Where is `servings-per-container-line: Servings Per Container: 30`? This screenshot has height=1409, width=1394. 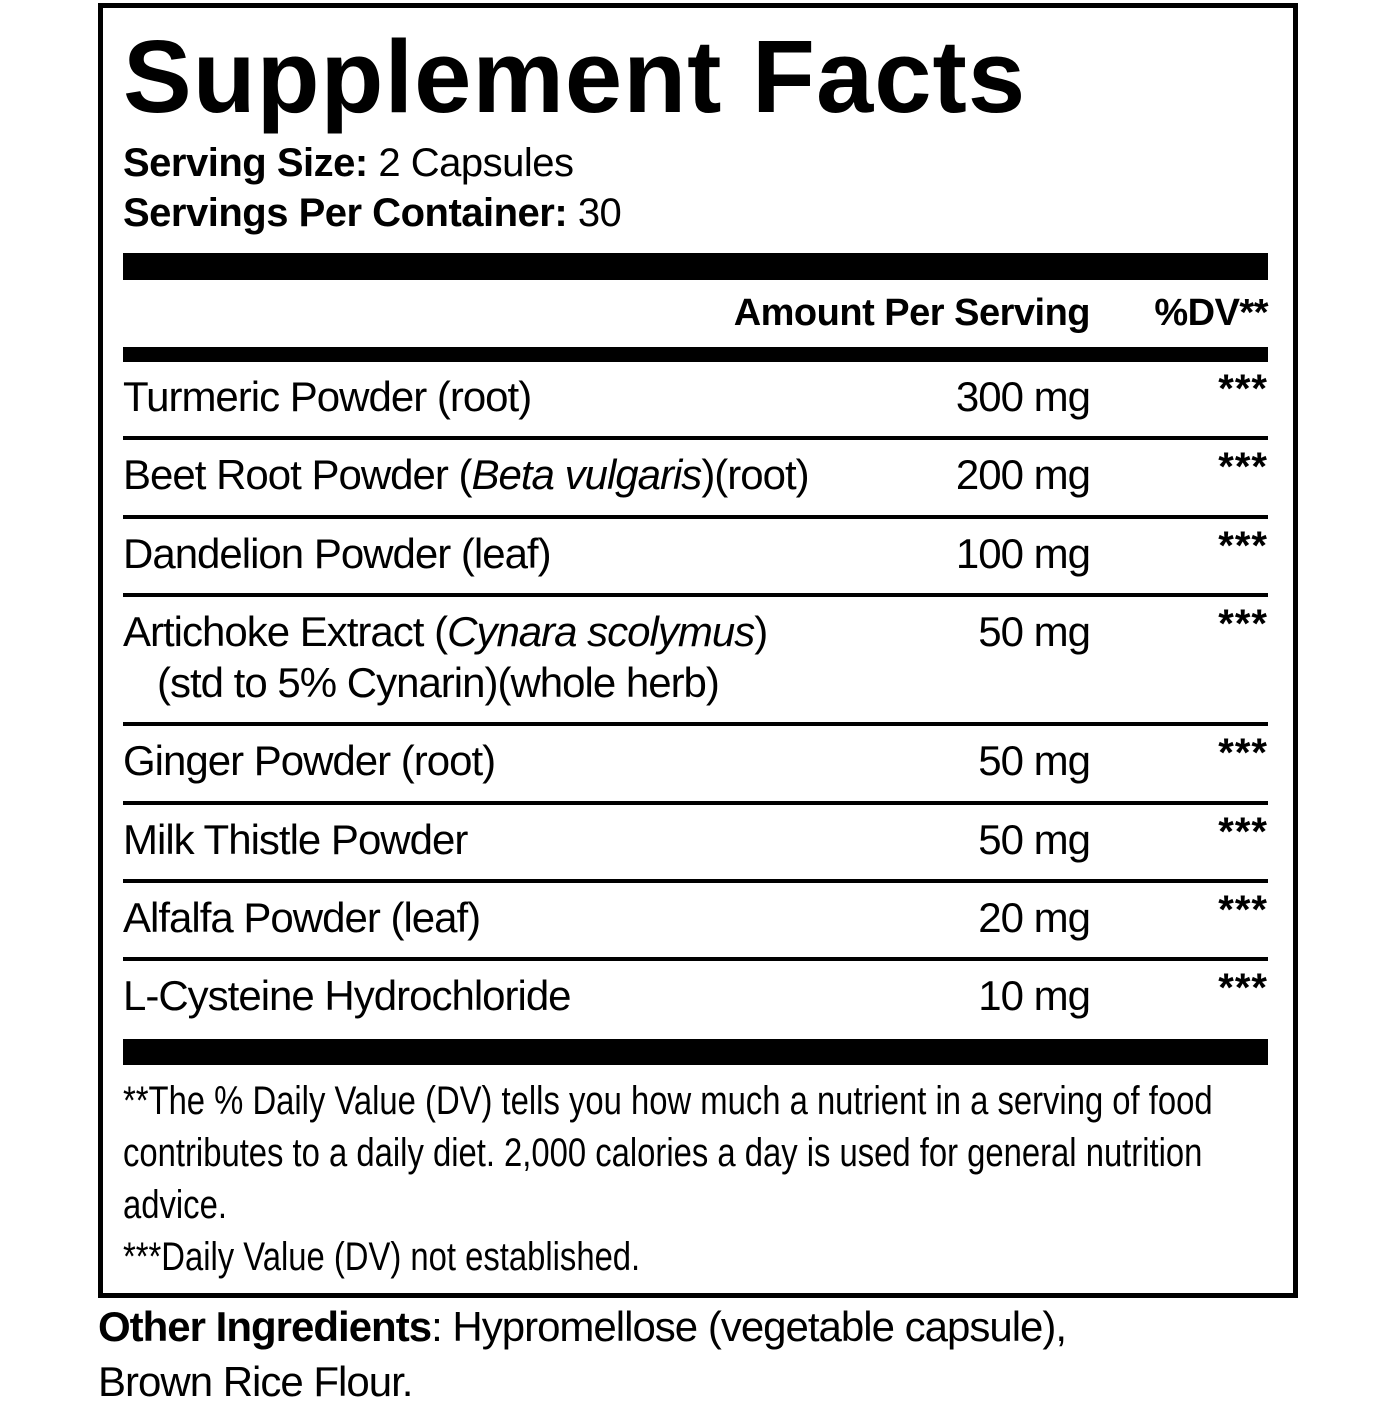
servings-per-container-line: Servings Per Container: 30 is located at coordinates (695, 214).